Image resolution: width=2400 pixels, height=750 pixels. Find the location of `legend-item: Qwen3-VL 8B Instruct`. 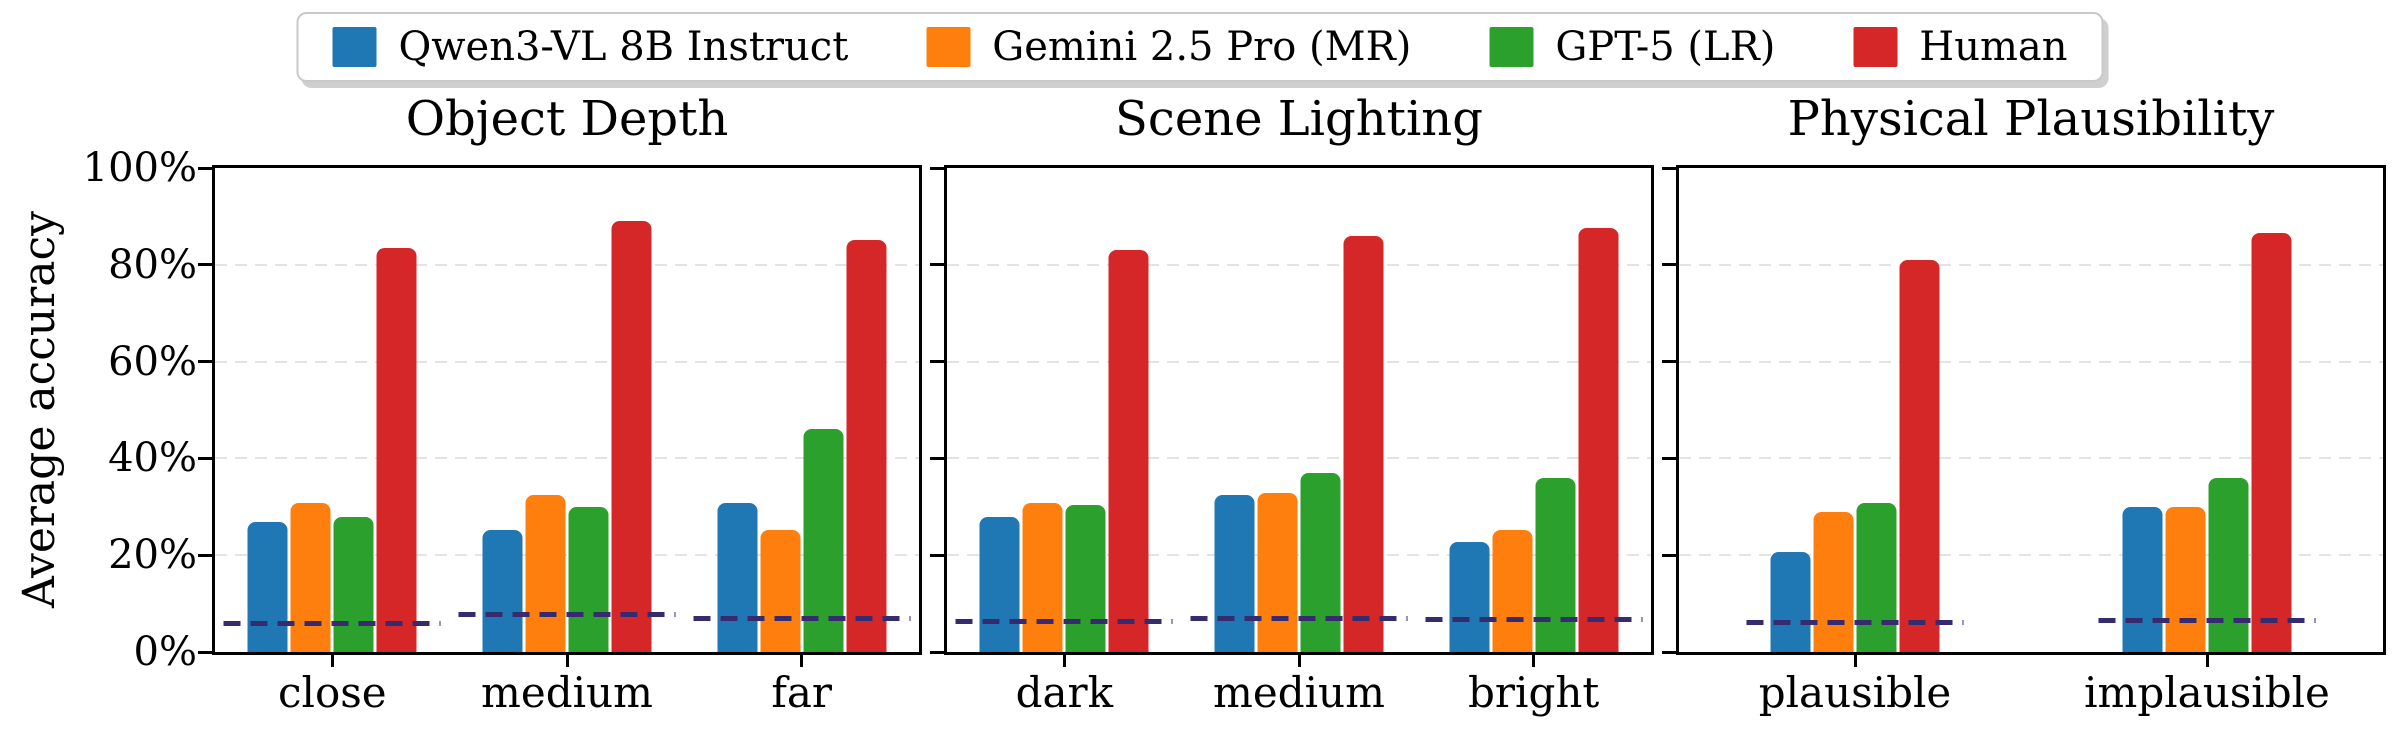

legend-item: Qwen3-VL 8B Instruct is located at coordinates (590, 47).